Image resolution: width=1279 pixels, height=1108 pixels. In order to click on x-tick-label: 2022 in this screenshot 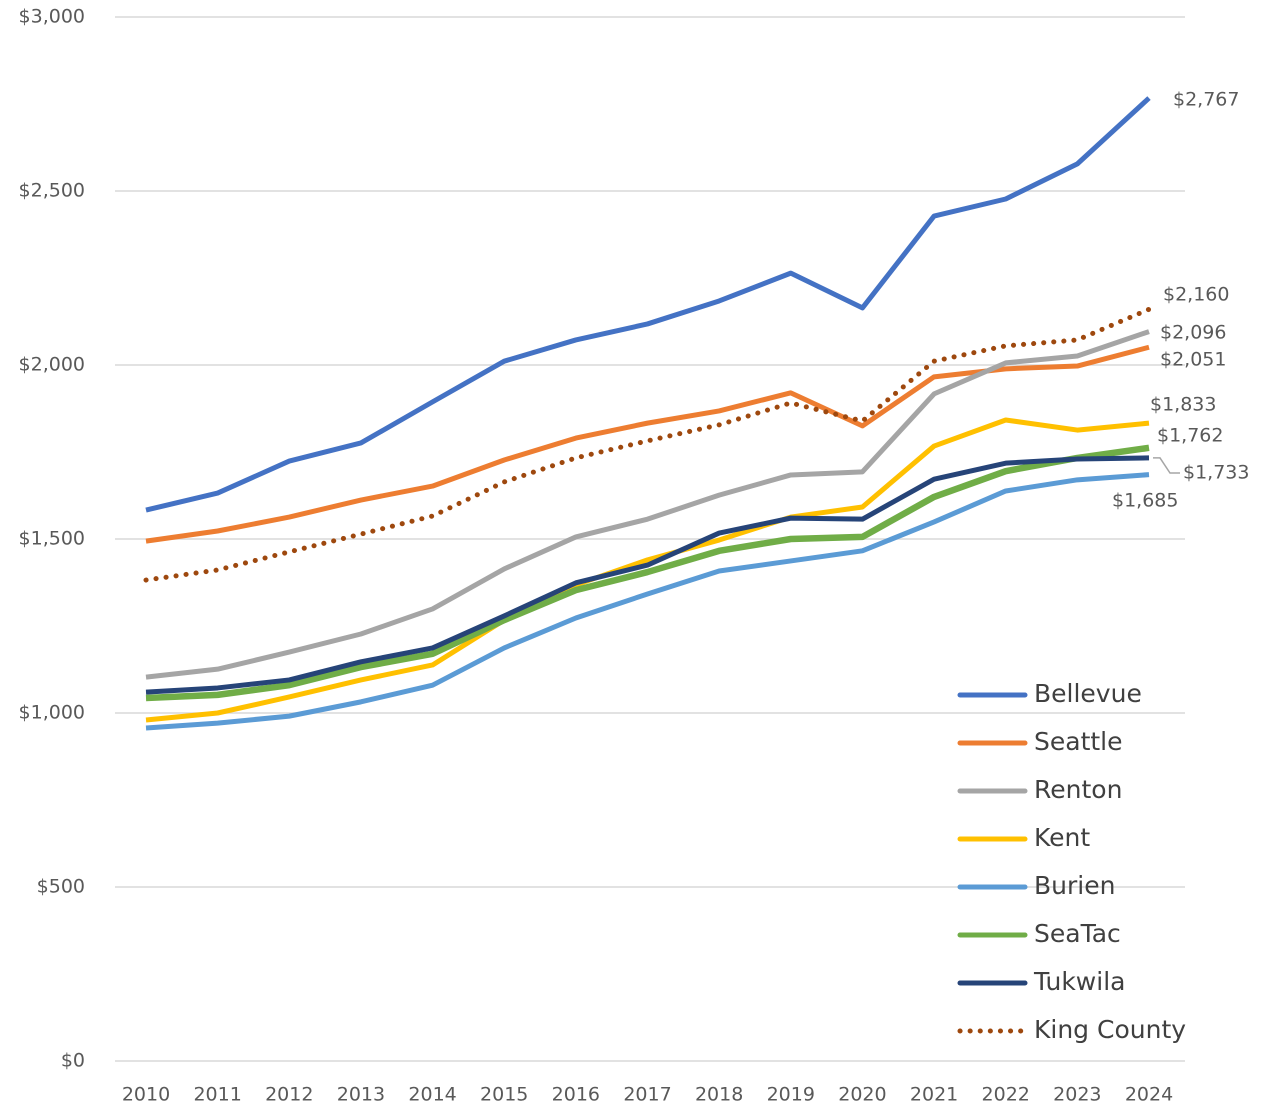, I will do `click(1006, 1095)`.